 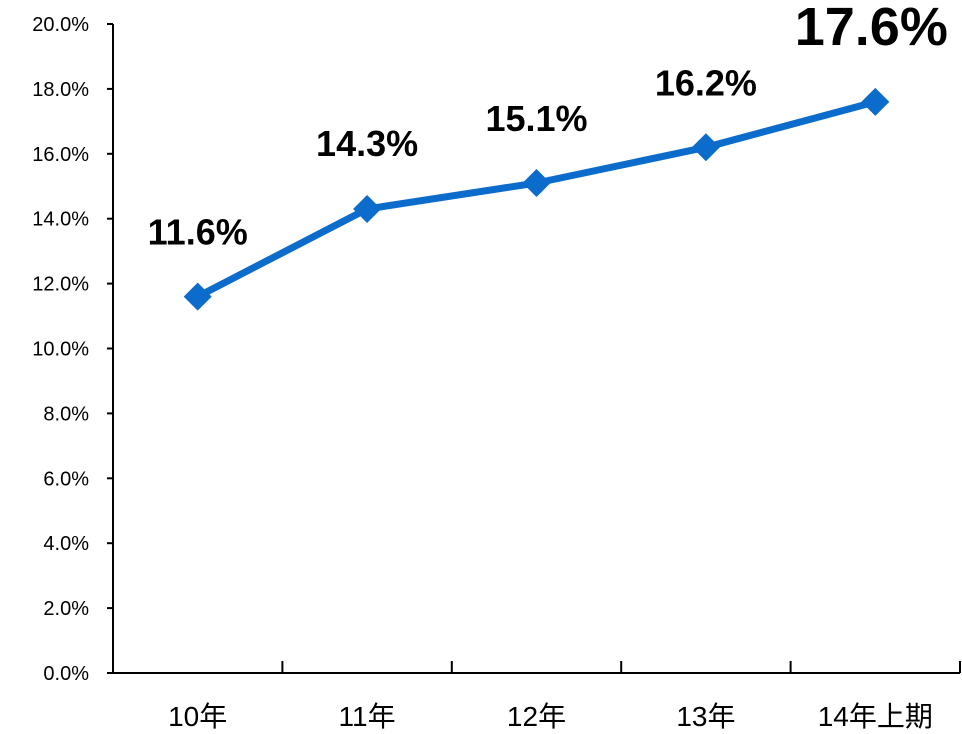 What do you see at coordinates (536, 716) in the screenshot?
I see `x-category-label: 12年` at bounding box center [536, 716].